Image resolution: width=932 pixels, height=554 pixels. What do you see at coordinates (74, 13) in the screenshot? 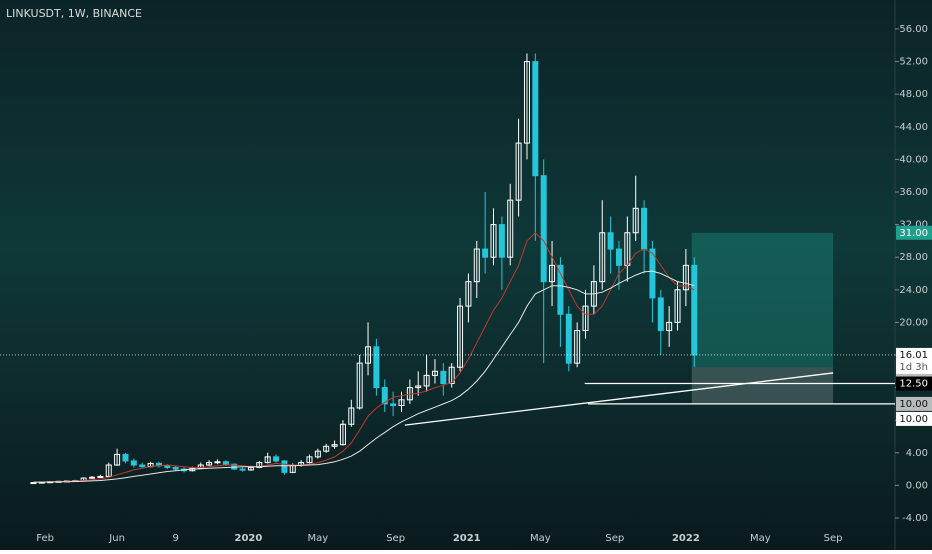
I see `chart-title: LINKUSDT, 1W, BINANCE` at bounding box center [74, 13].